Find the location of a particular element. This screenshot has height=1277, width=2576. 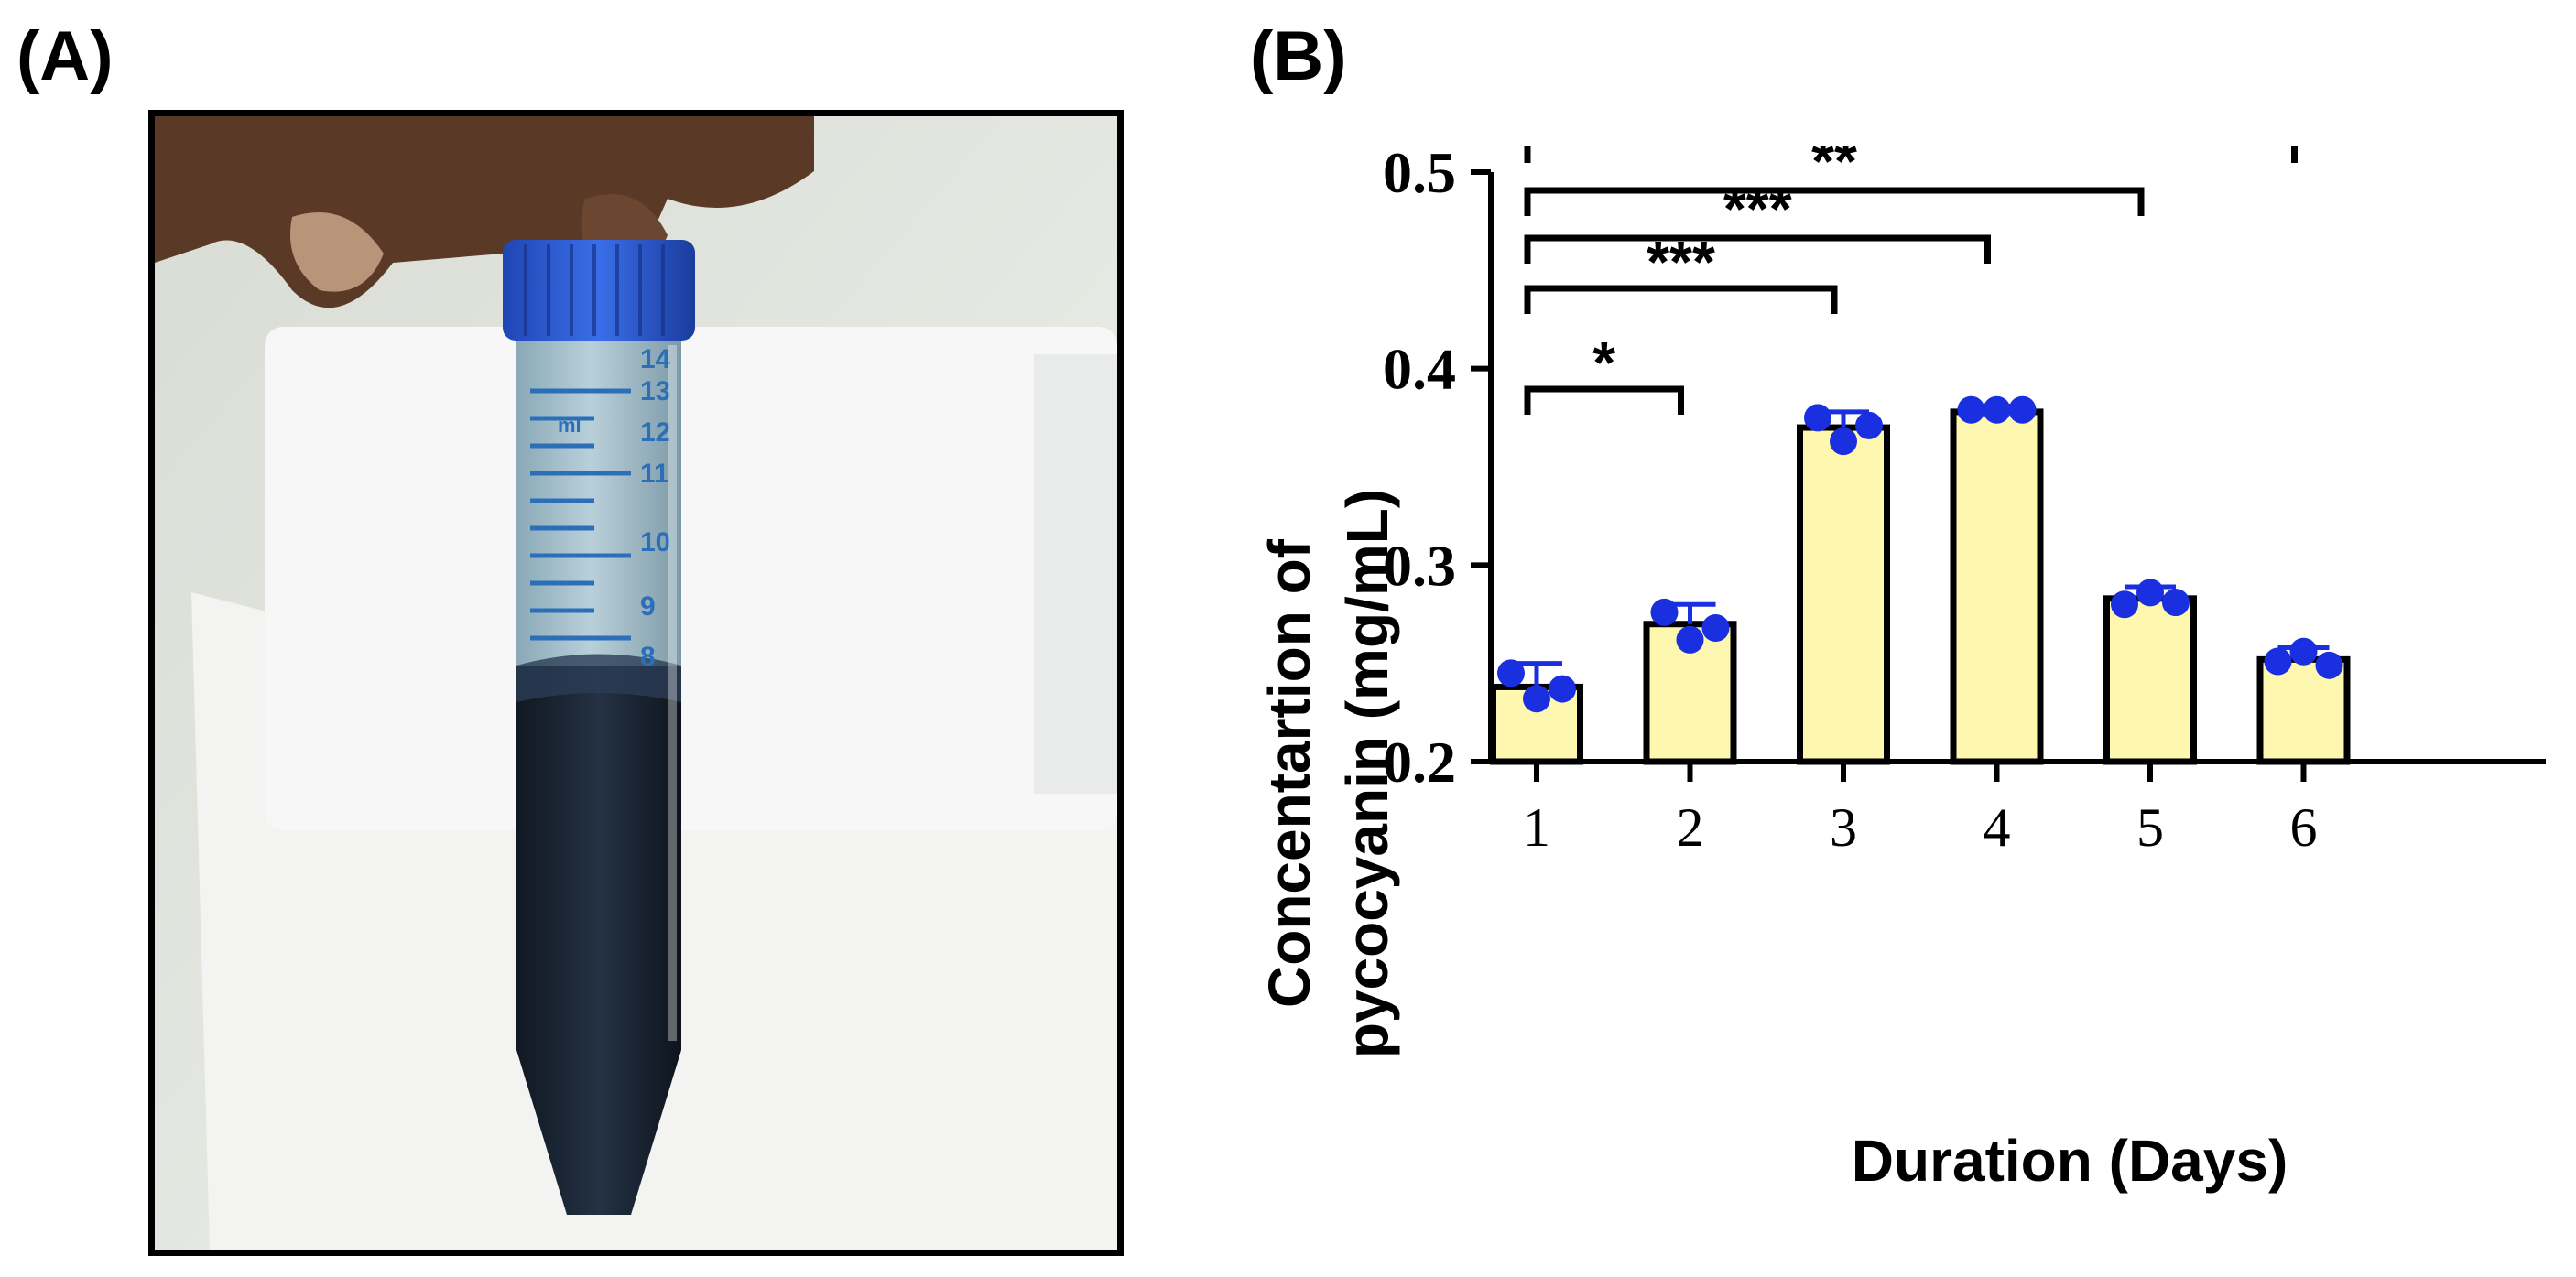

tube-body is located at coordinates (598, 546).